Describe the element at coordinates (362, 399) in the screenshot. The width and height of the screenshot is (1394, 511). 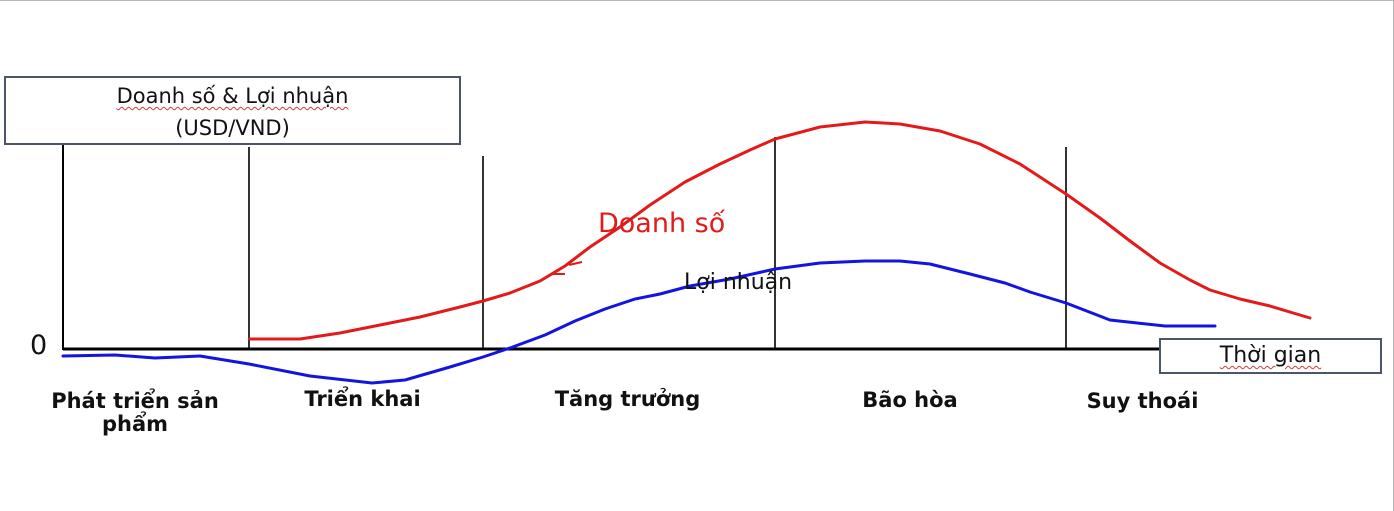
I see `stage-label-introduction: Triển khai` at that location.